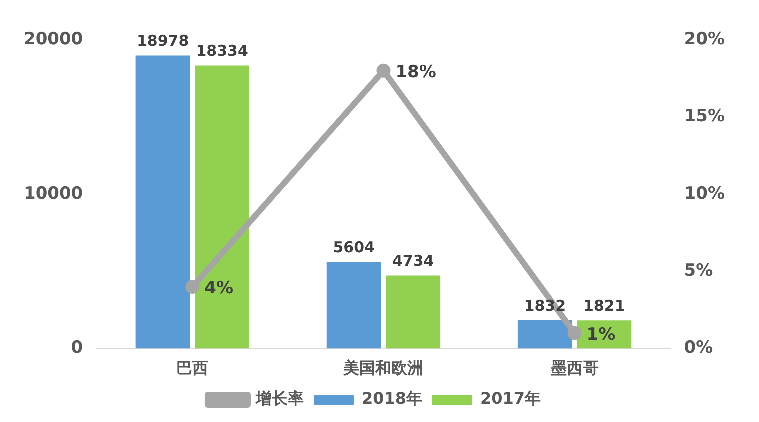  What do you see at coordinates (705, 116) in the screenshot?
I see `y2-tick-label: 15%` at bounding box center [705, 116].